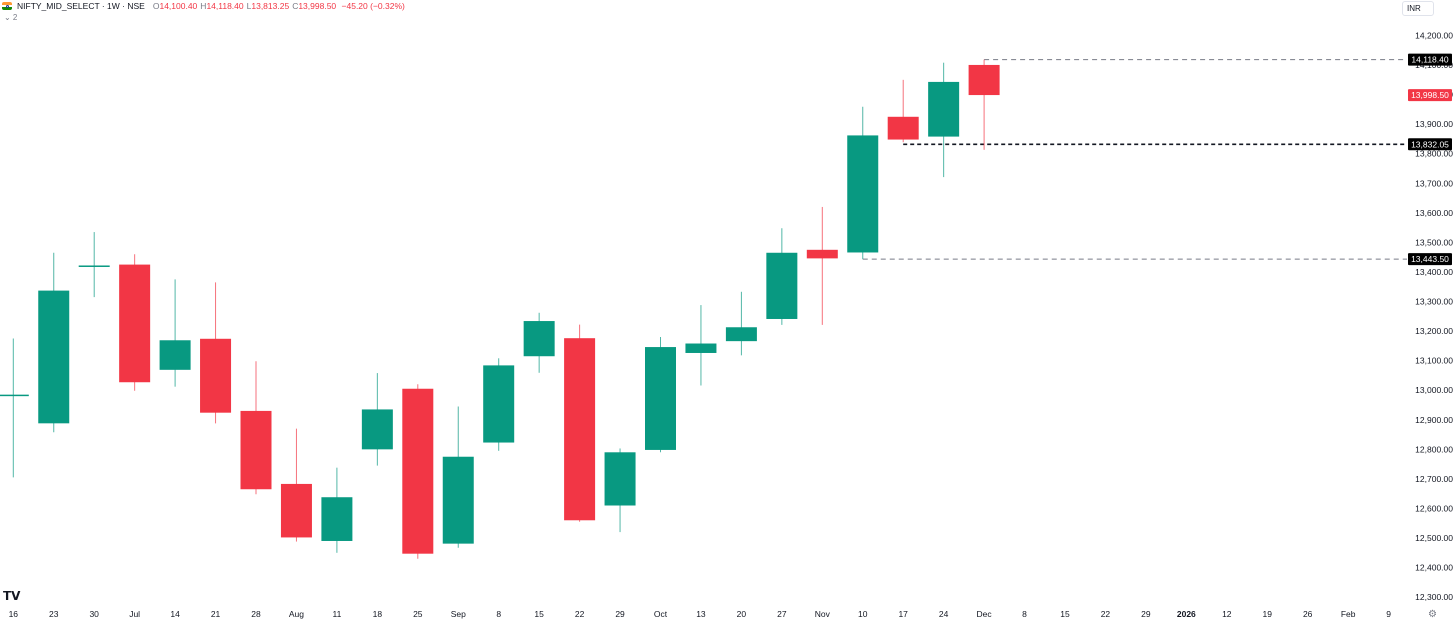  I want to click on x-tick-label: 18, so click(378, 614).